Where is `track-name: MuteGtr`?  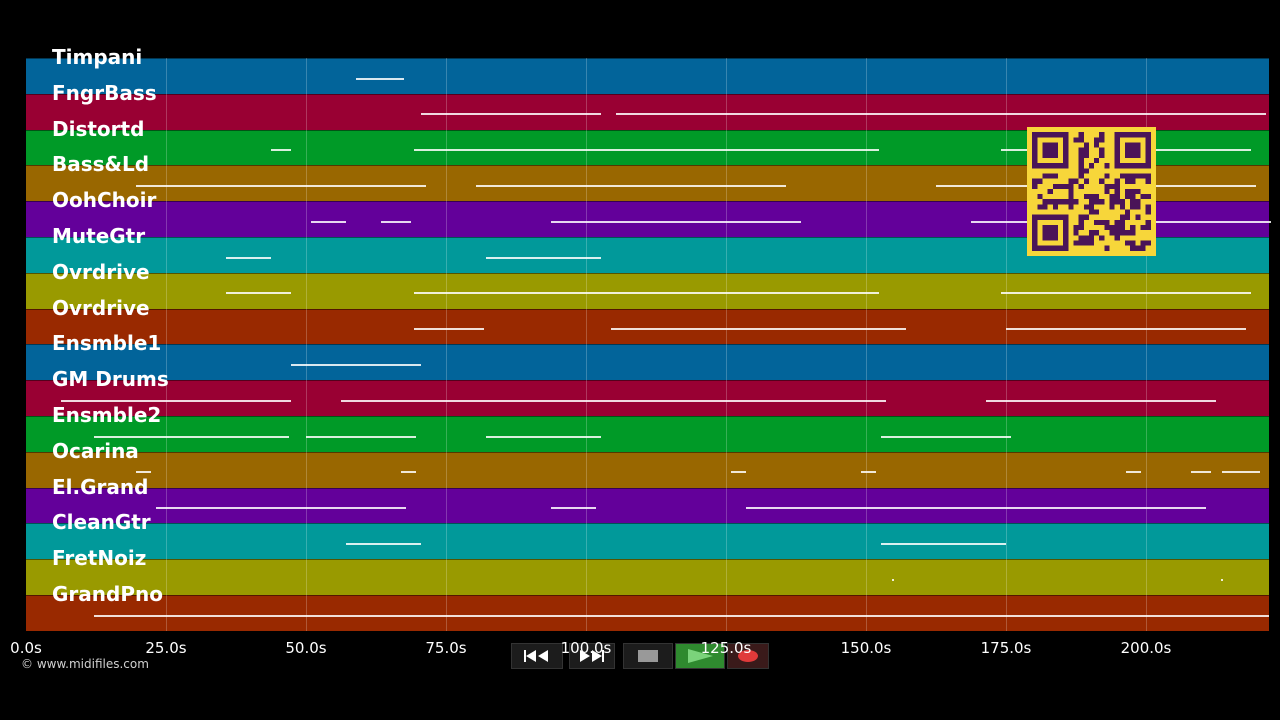 track-name: MuteGtr is located at coordinates (99, 236).